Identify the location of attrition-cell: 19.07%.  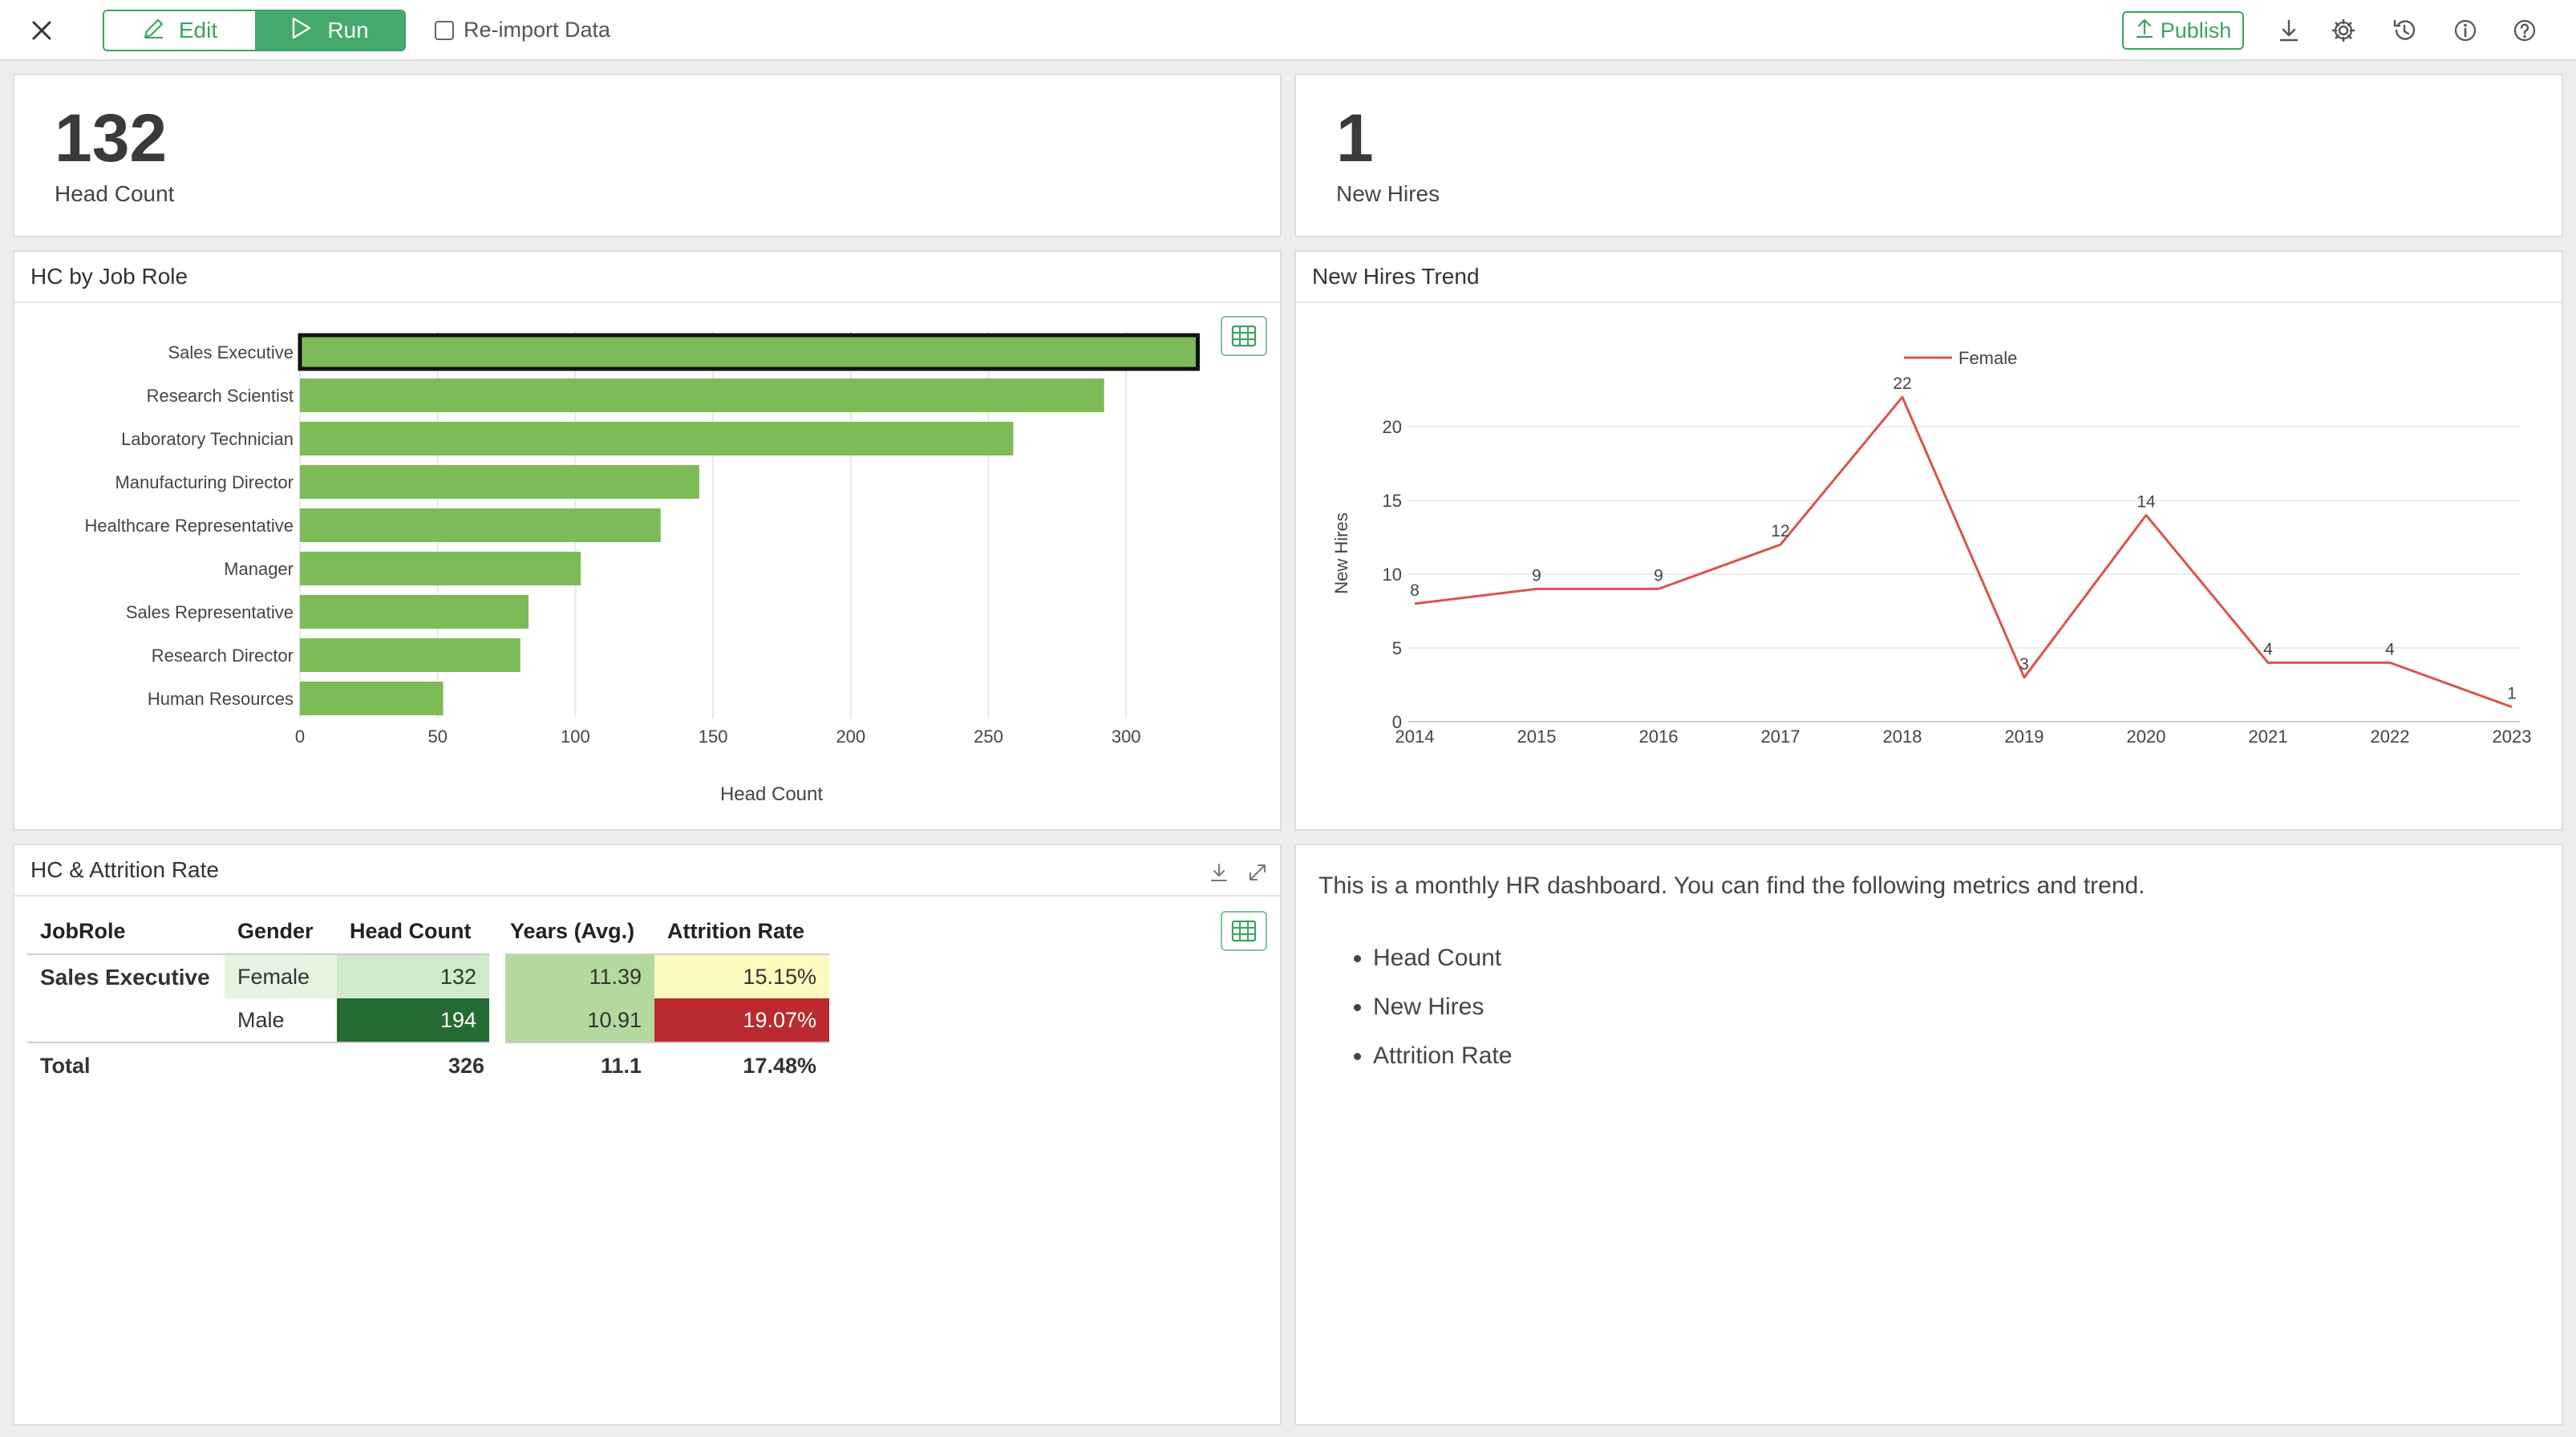
(741, 1020).